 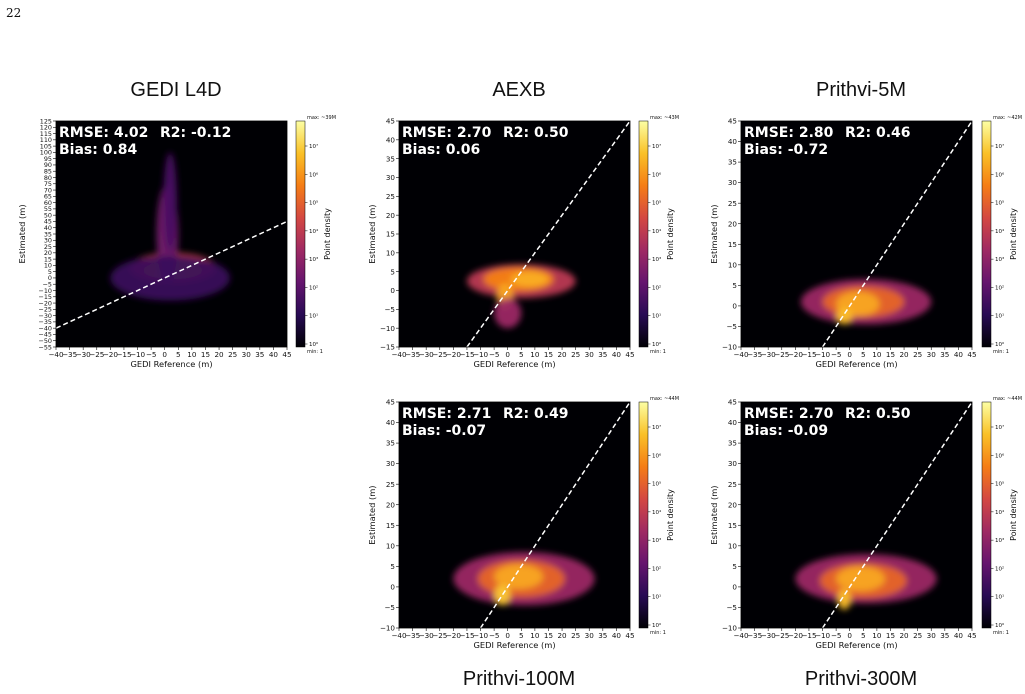 I want to click on bias-label: Bias: -0.72, so click(x=786, y=150).